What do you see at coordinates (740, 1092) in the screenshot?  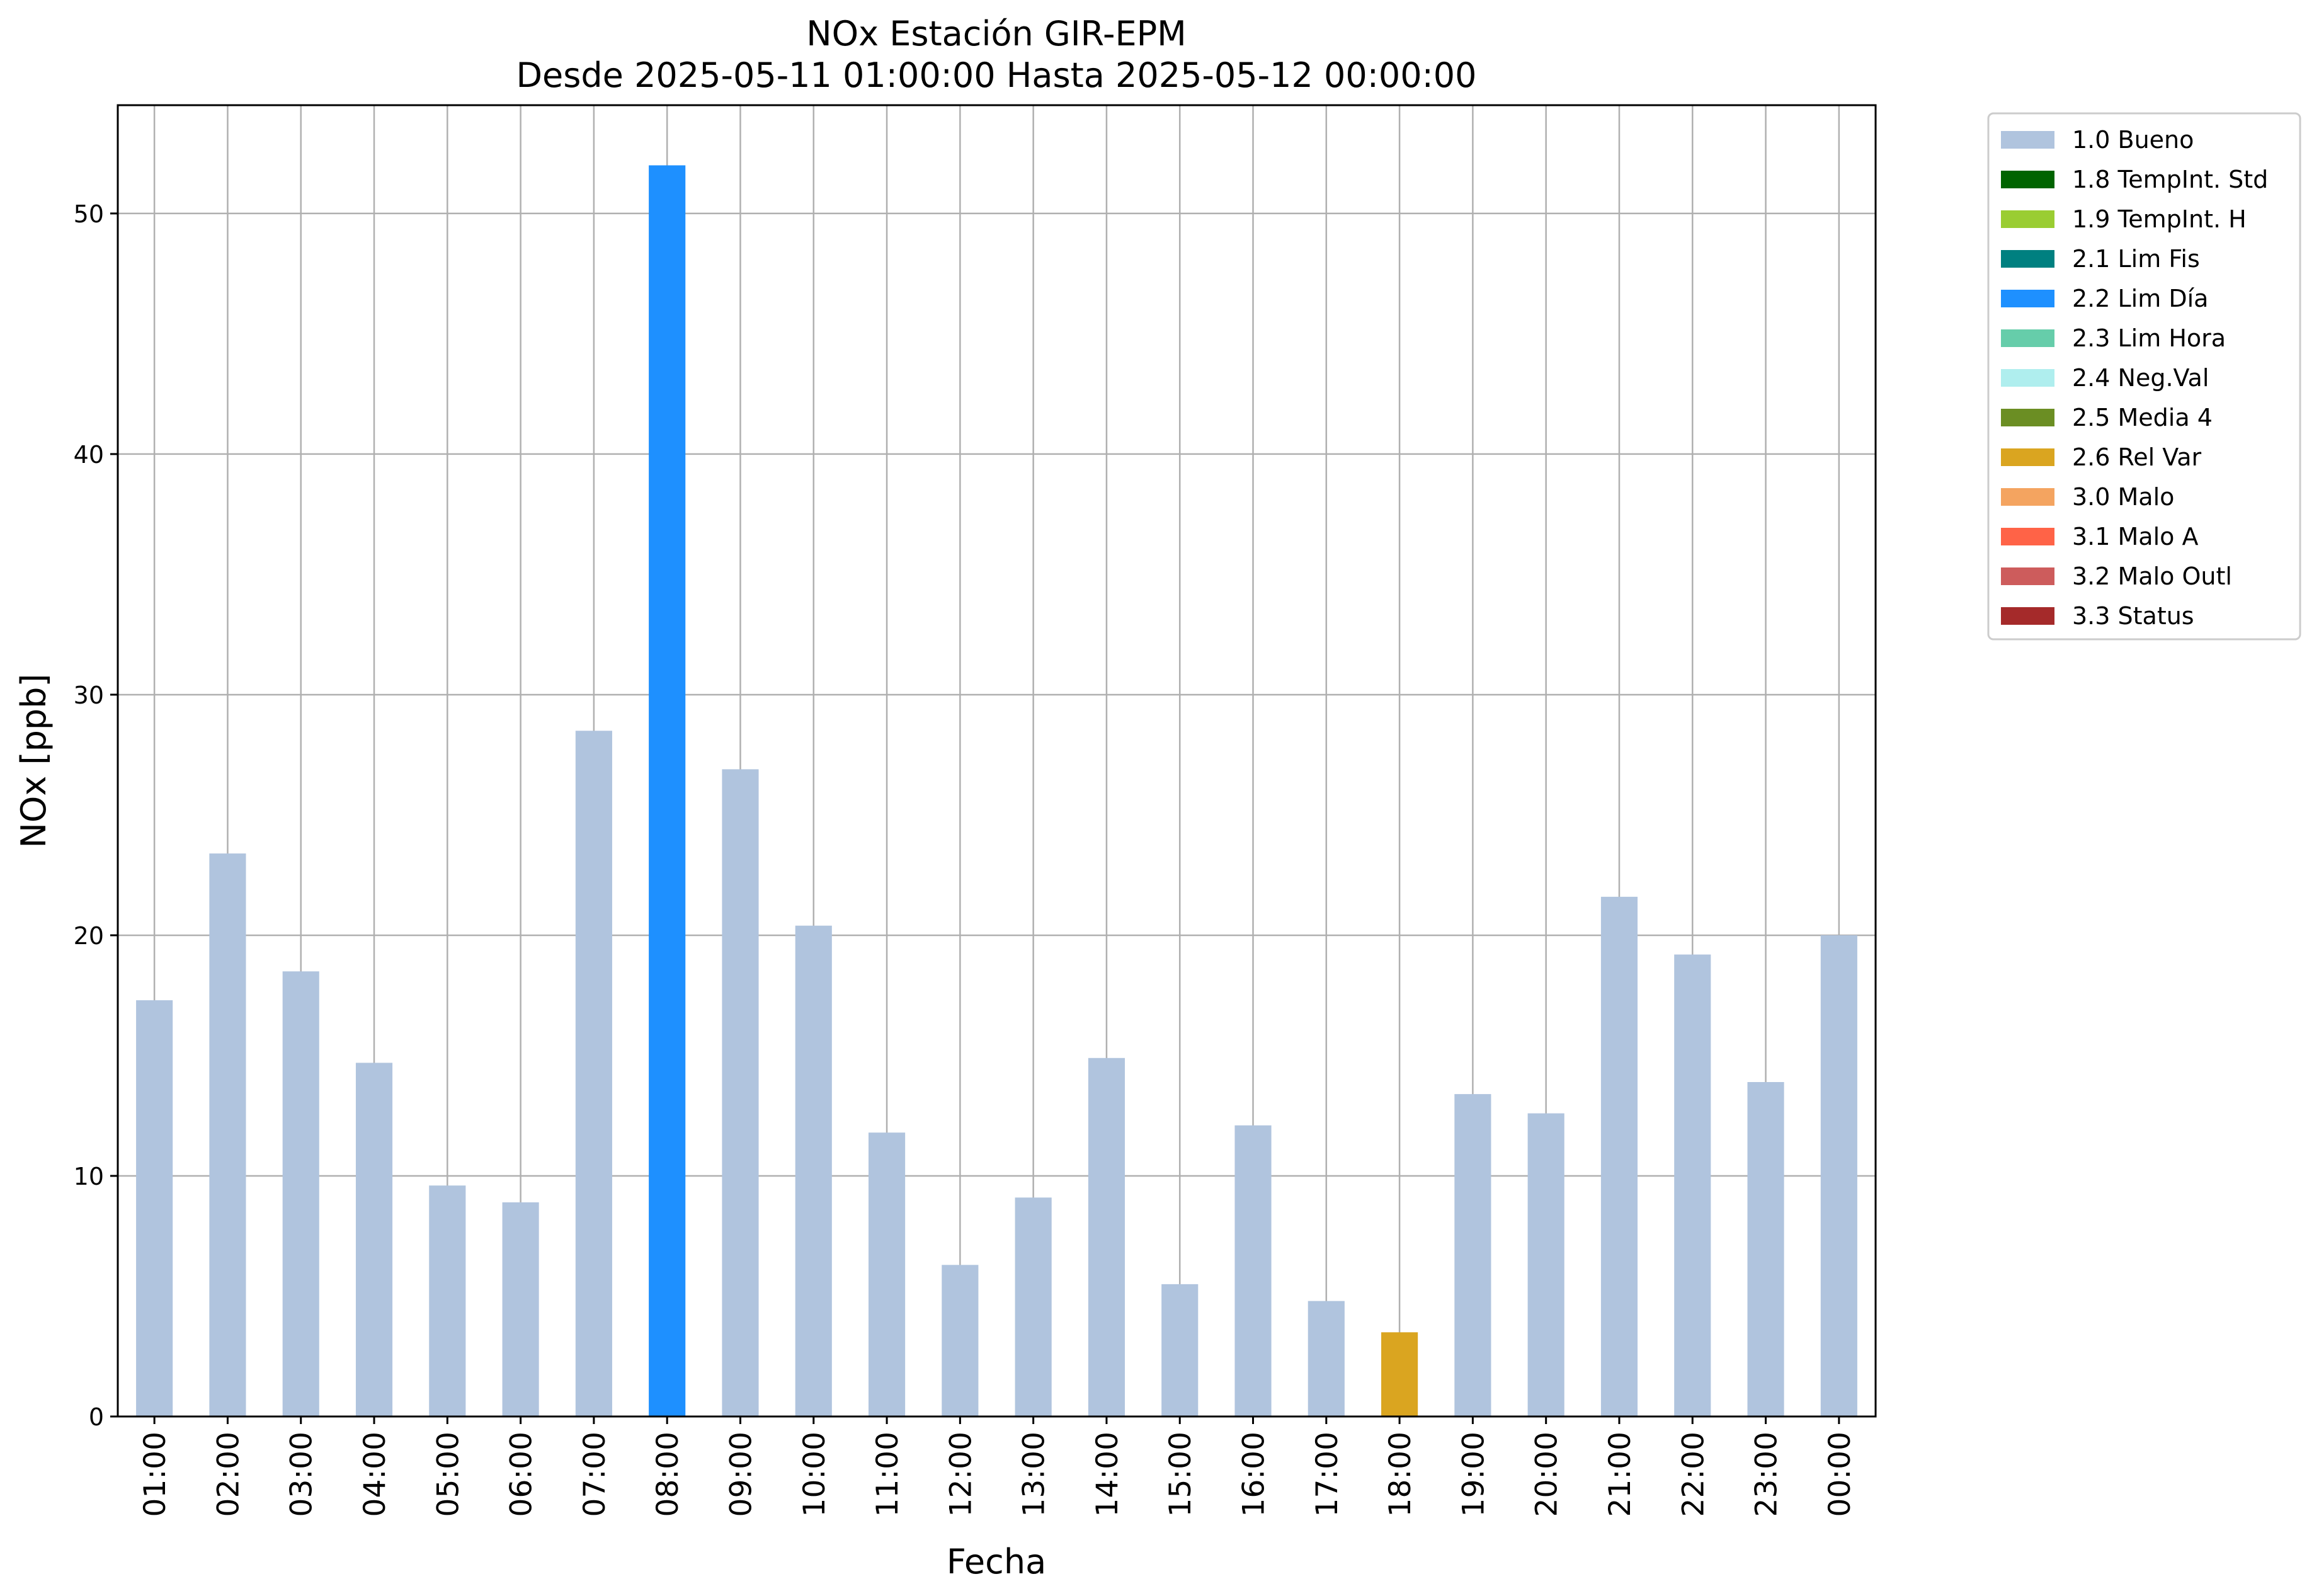 I see `bar-09:00` at bounding box center [740, 1092].